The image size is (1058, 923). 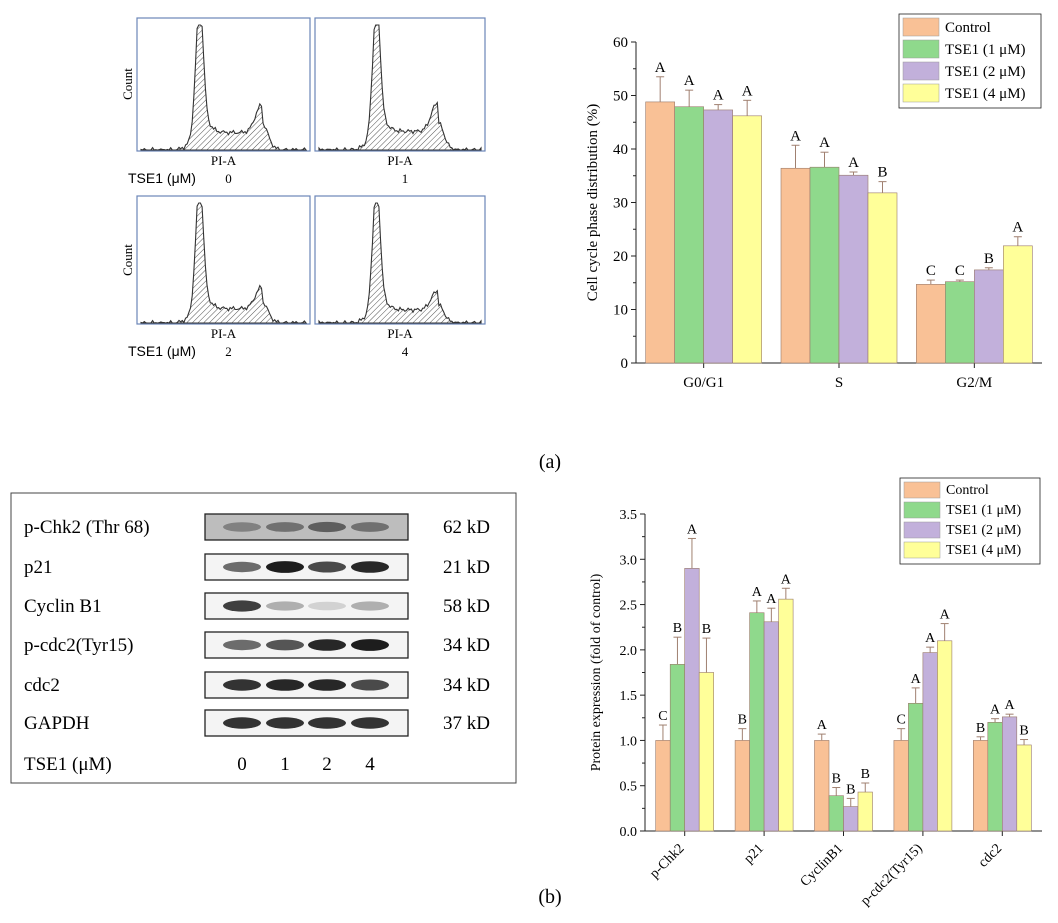 What do you see at coordinates (703, 383) in the screenshot?
I see `x-tick-label: G0/G1` at bounding box center [703, 383].